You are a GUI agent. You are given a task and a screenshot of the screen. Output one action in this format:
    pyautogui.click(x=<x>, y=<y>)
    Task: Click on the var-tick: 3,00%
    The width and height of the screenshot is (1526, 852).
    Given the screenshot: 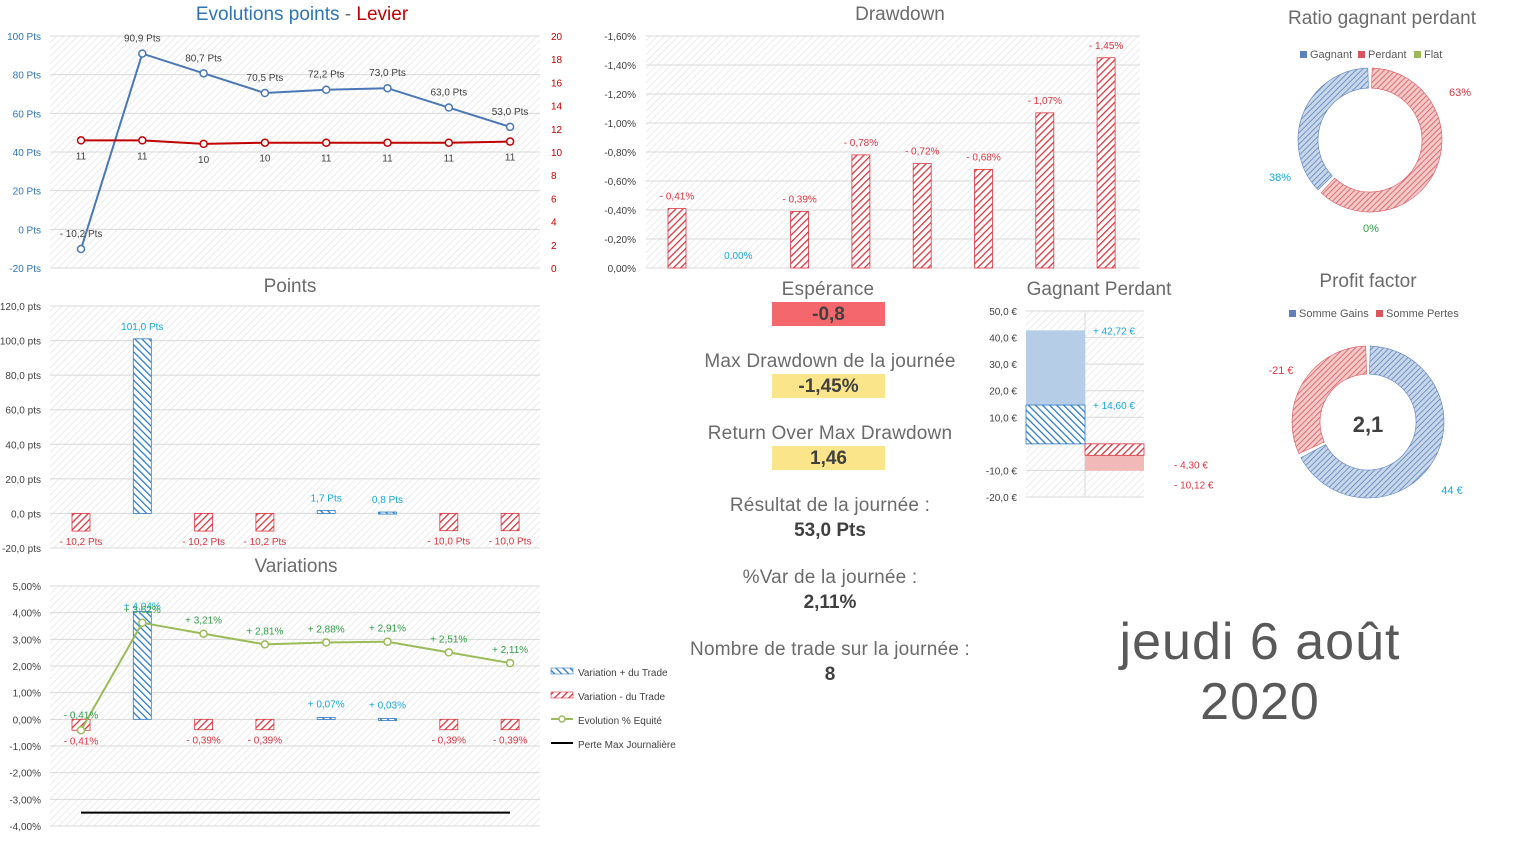 What is the action you would take?
    pyautogui.click(x=27, y=640)
    